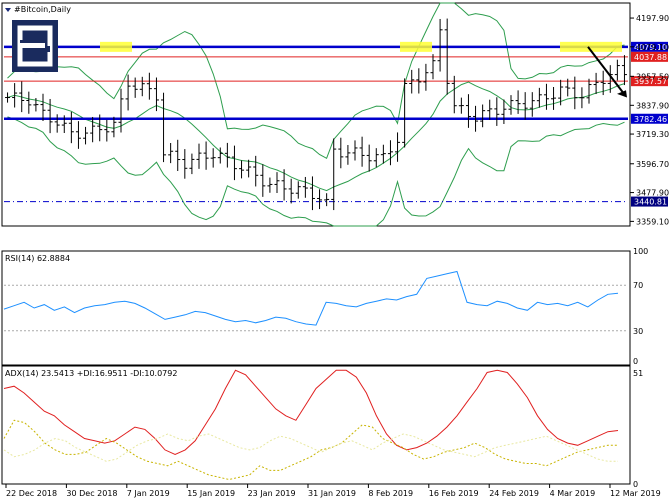  I want to click on adx-title: ADX(14) 23.5413 +DI:16.9511 -DI:10.0792, so click(91, 373).